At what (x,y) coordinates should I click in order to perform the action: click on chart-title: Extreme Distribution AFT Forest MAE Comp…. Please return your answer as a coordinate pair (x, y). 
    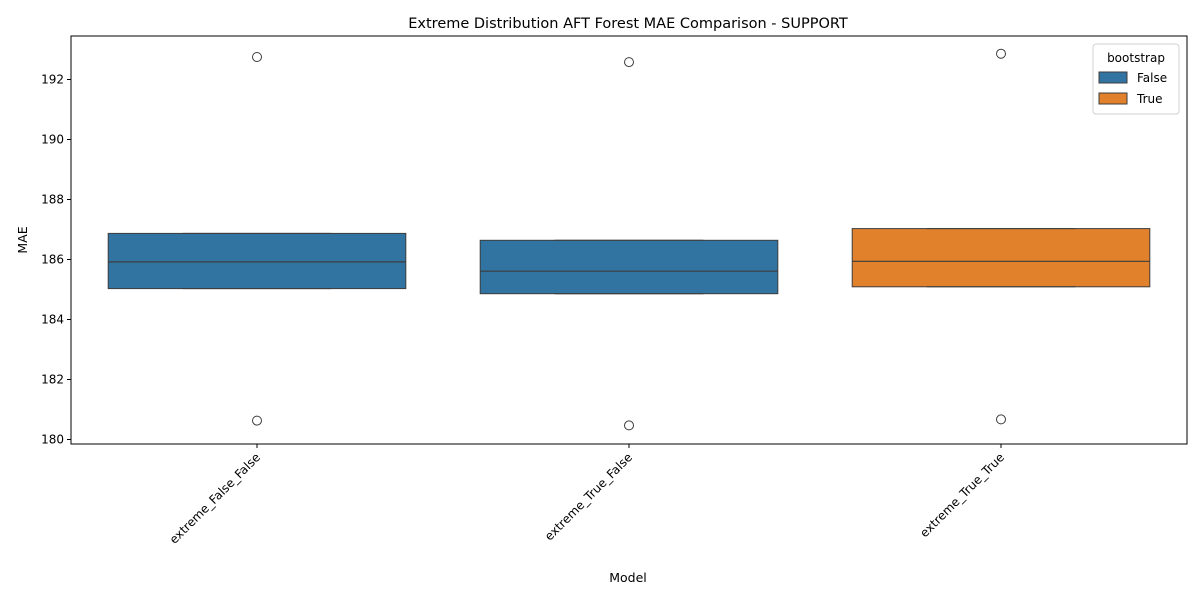
    Looking at the image, I should click on (628, 24).